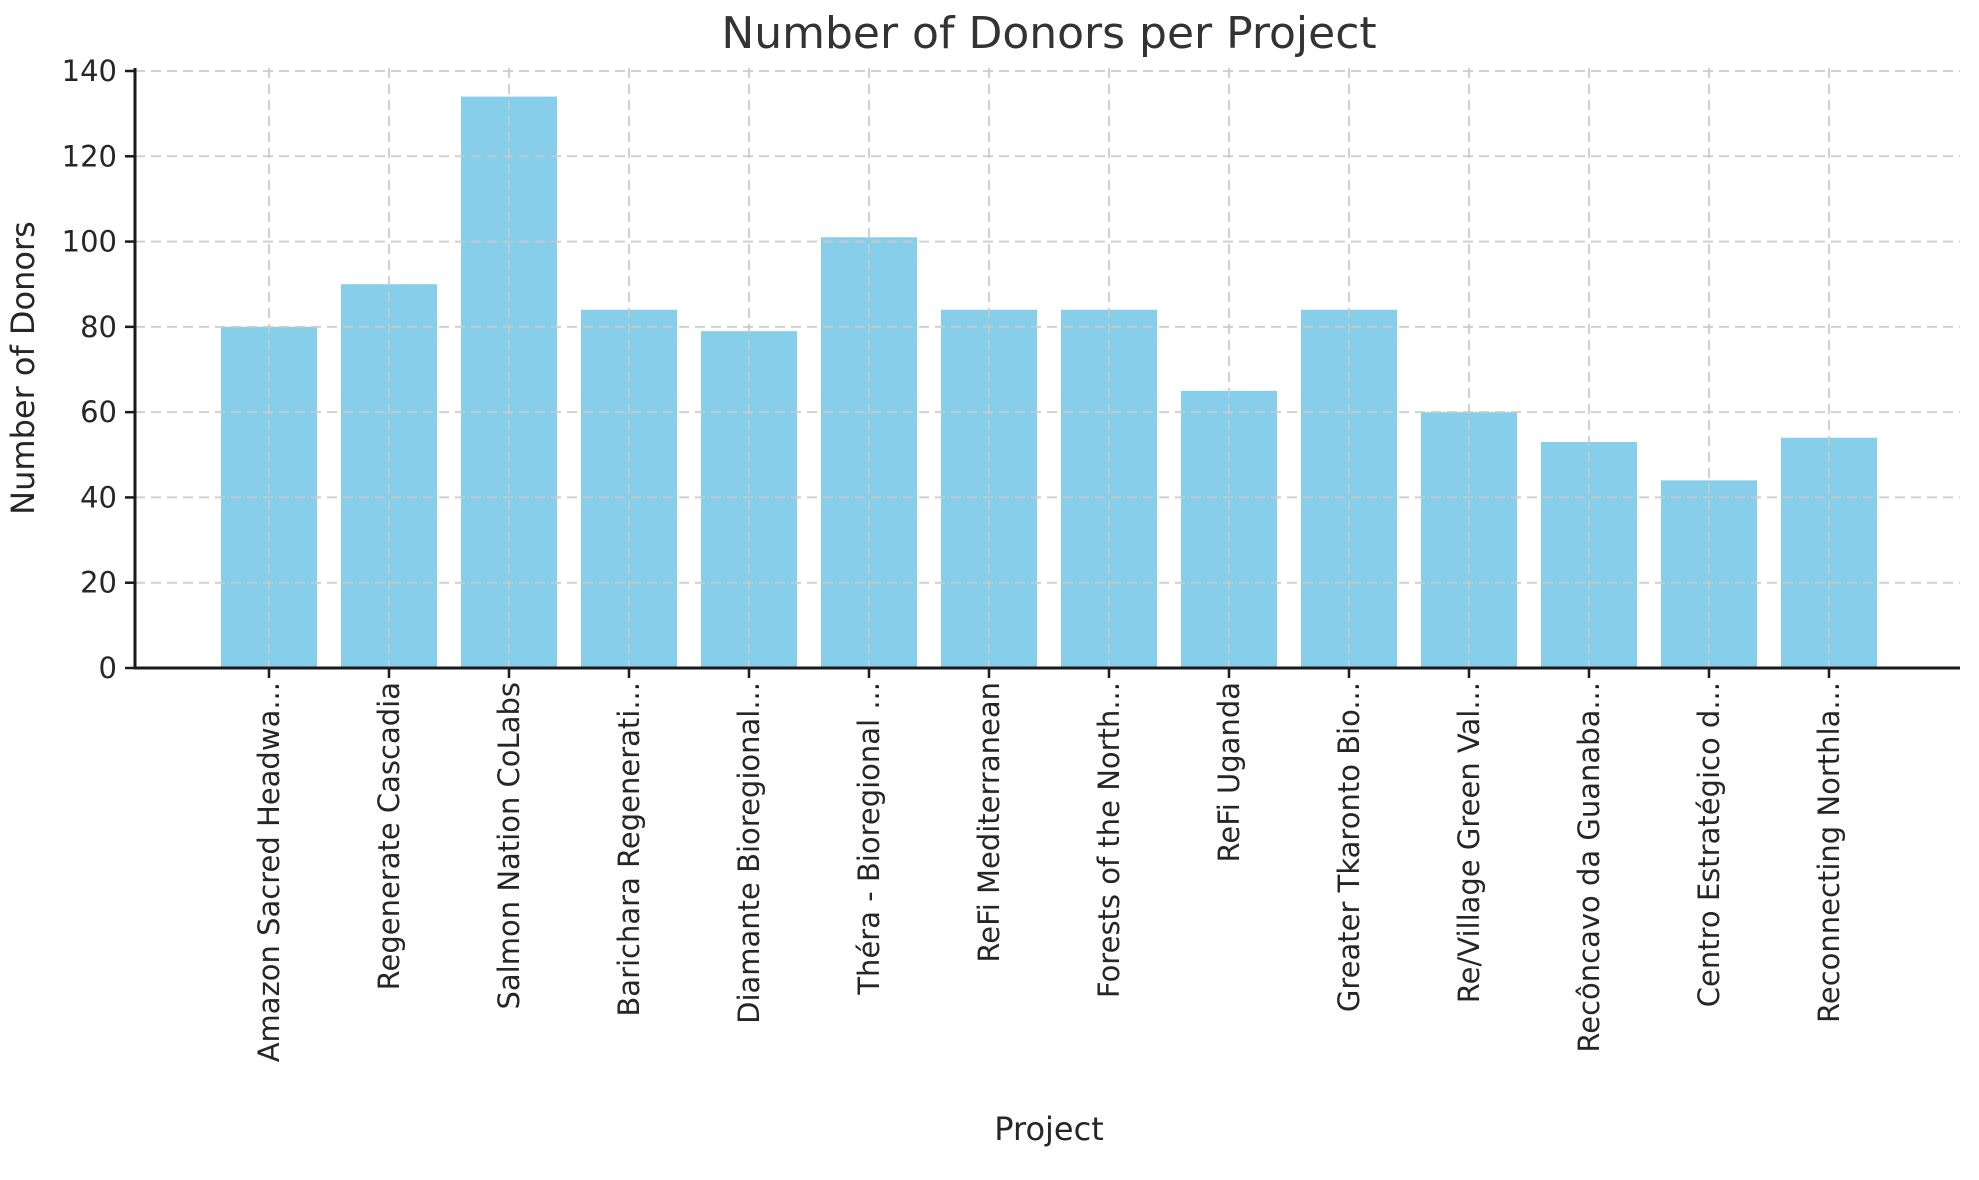  Describe the element at coordinates (1048, 33) in the screenshot. I see `chart-title: Number of Donors per Project` at that location.